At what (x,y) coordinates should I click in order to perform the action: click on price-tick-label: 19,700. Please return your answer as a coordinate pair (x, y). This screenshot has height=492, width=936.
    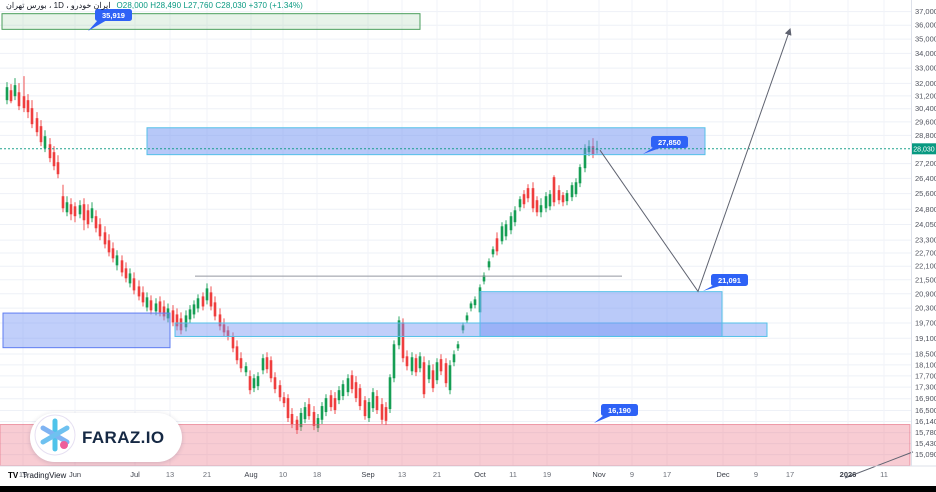
    Looking at the image, I should click on (925, 322).